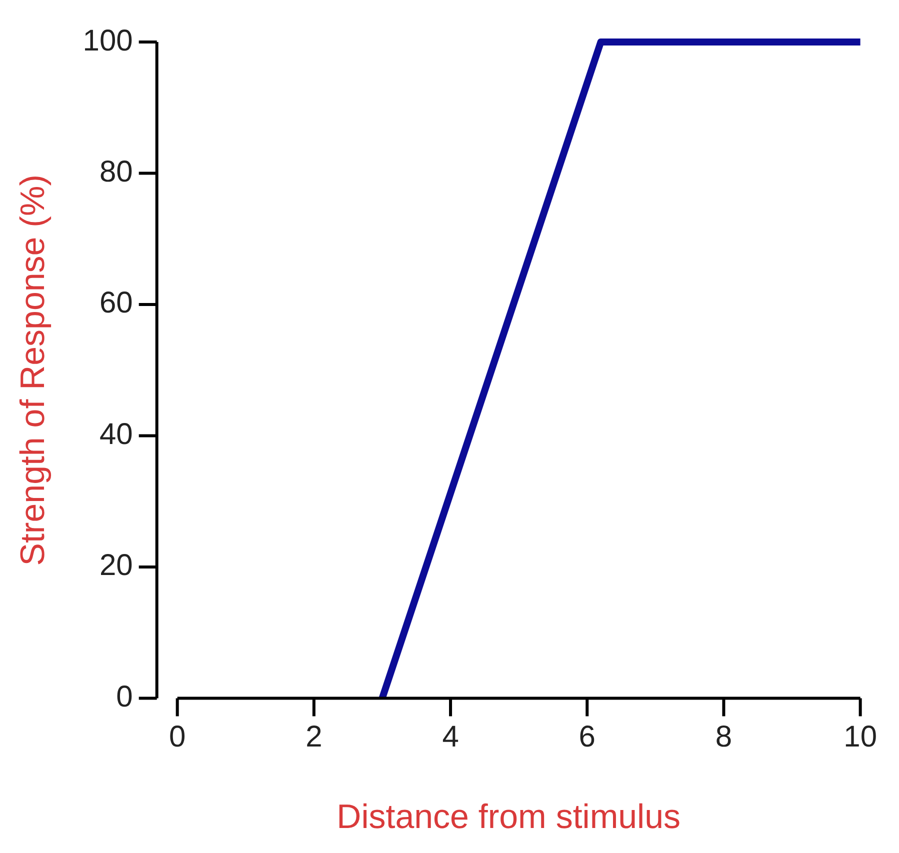 This screenshot has width=899, height=853. Describe the element at coordinates (116, 434) in the screenshot. I see `y-tick-label: 40` at that location.